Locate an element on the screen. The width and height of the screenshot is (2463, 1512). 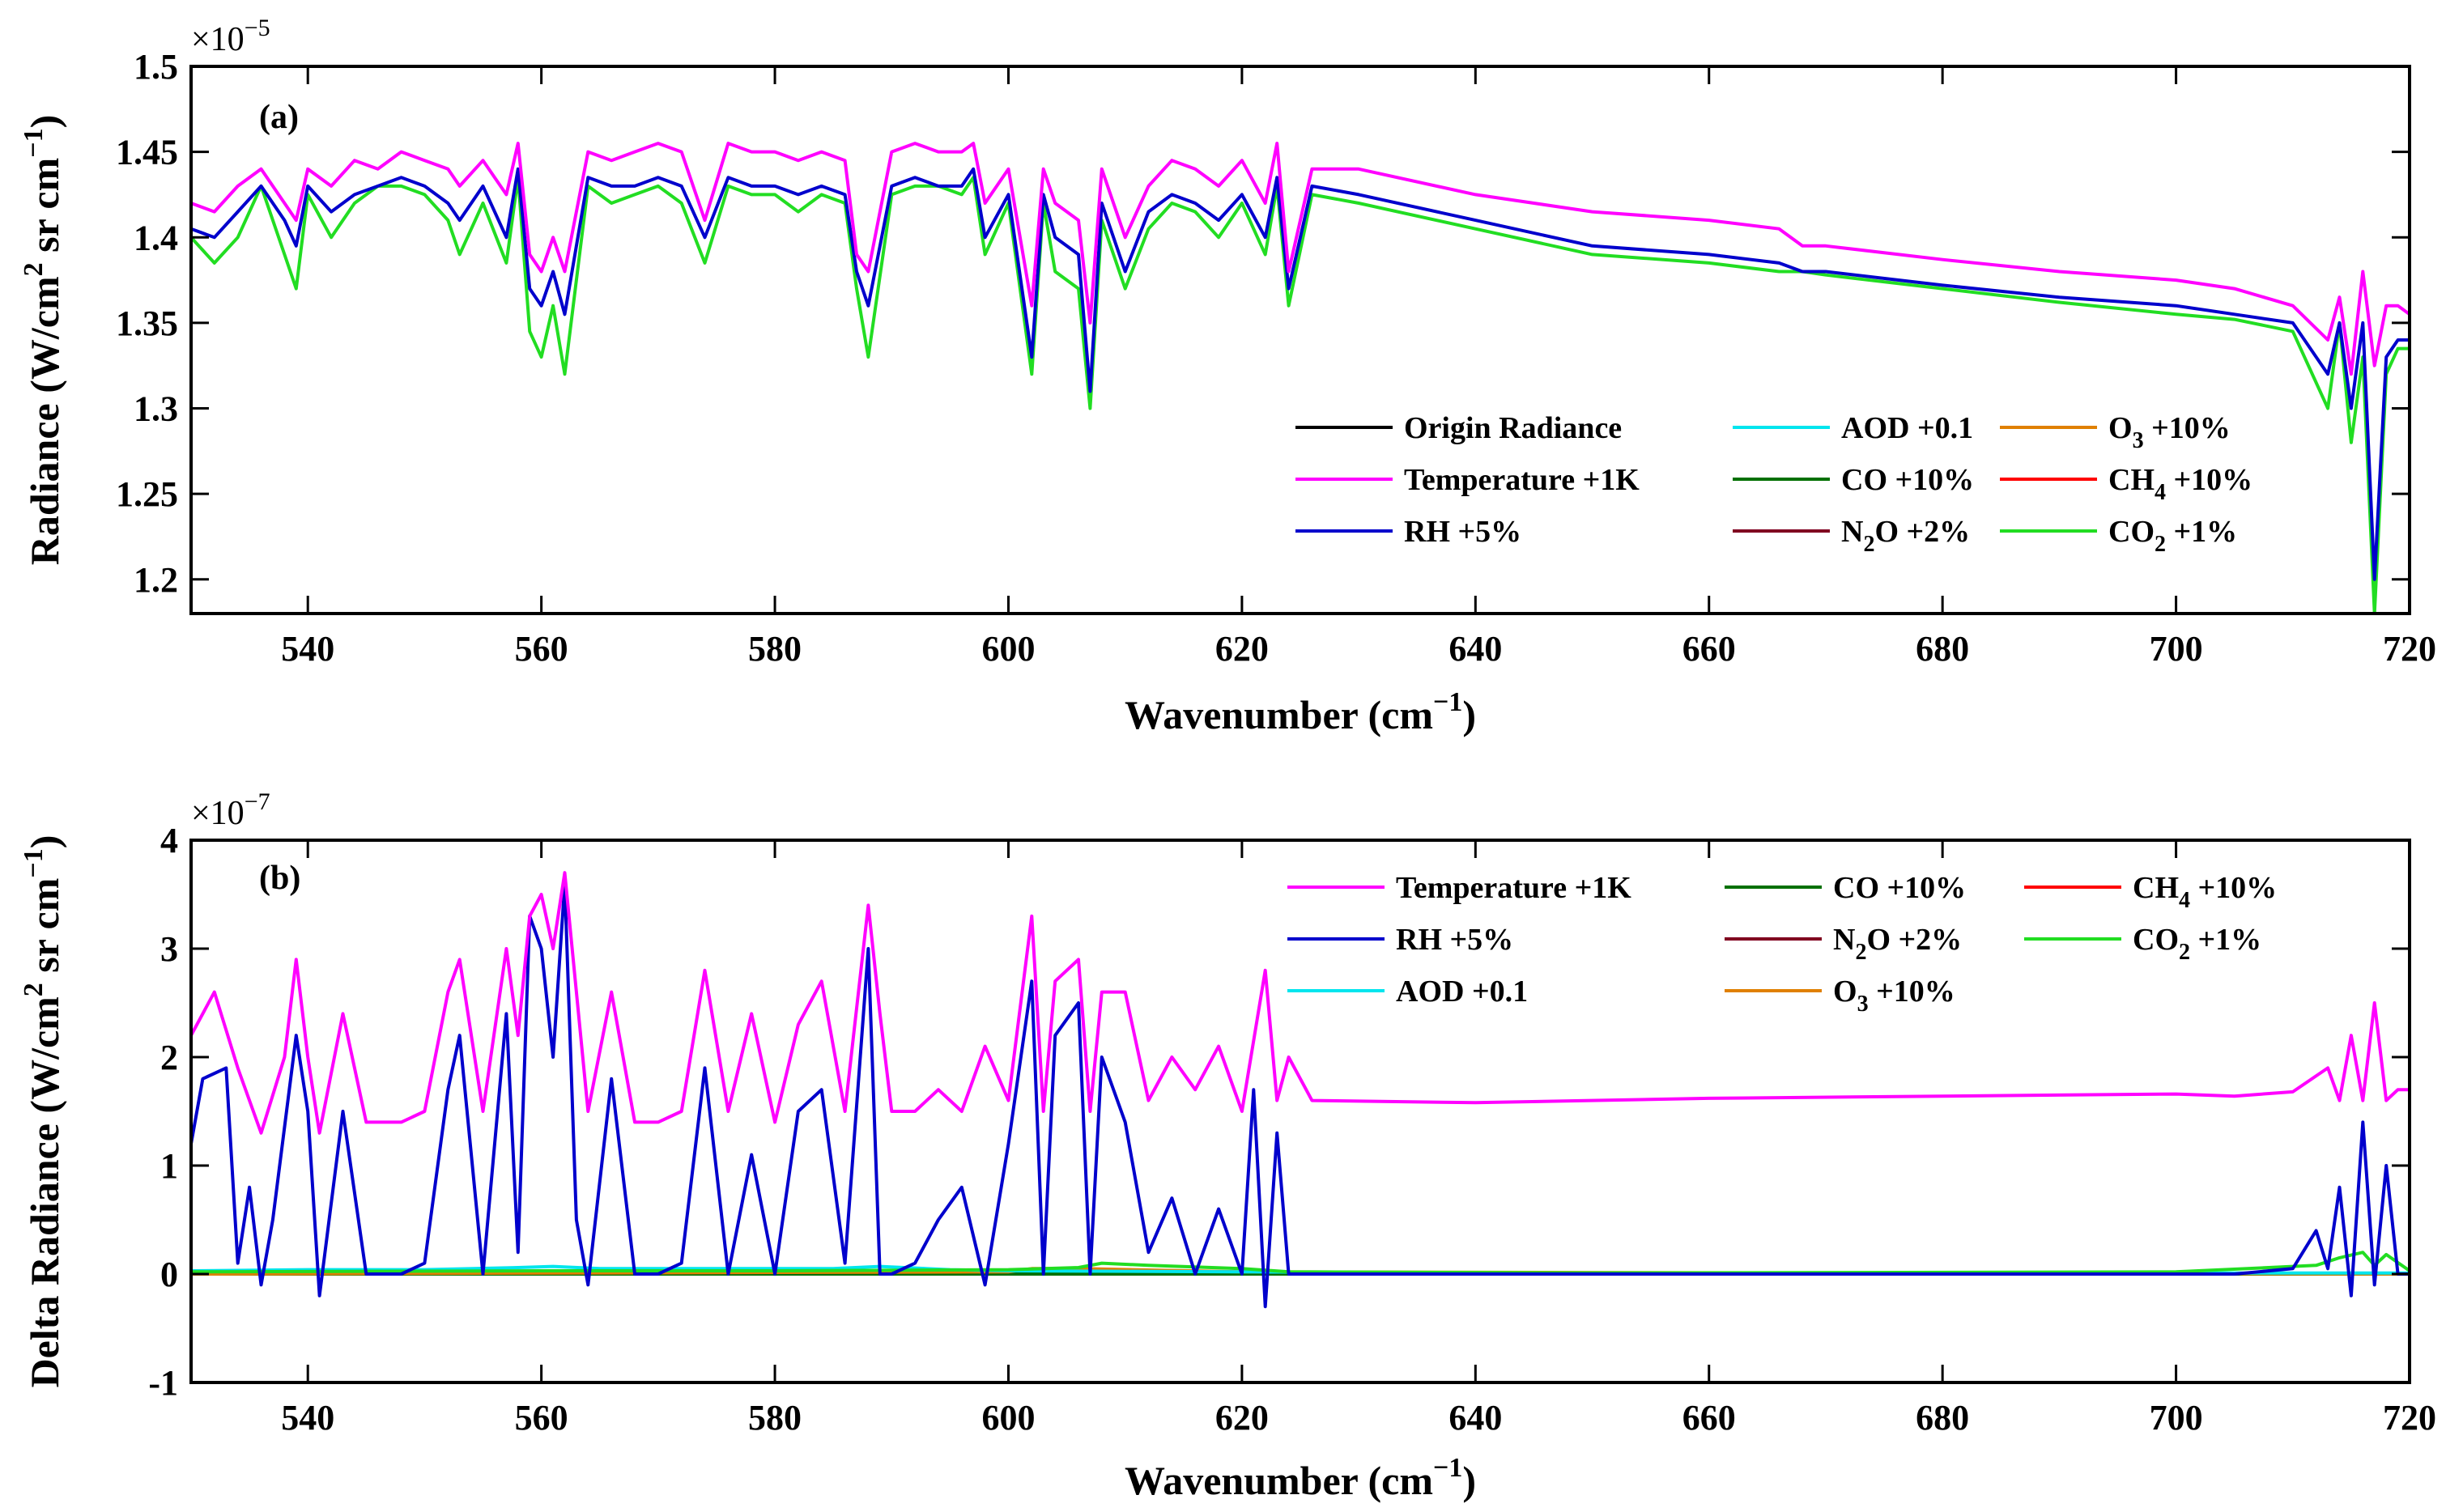
y-tick-label: 4 is located at coordinates (169, 840).